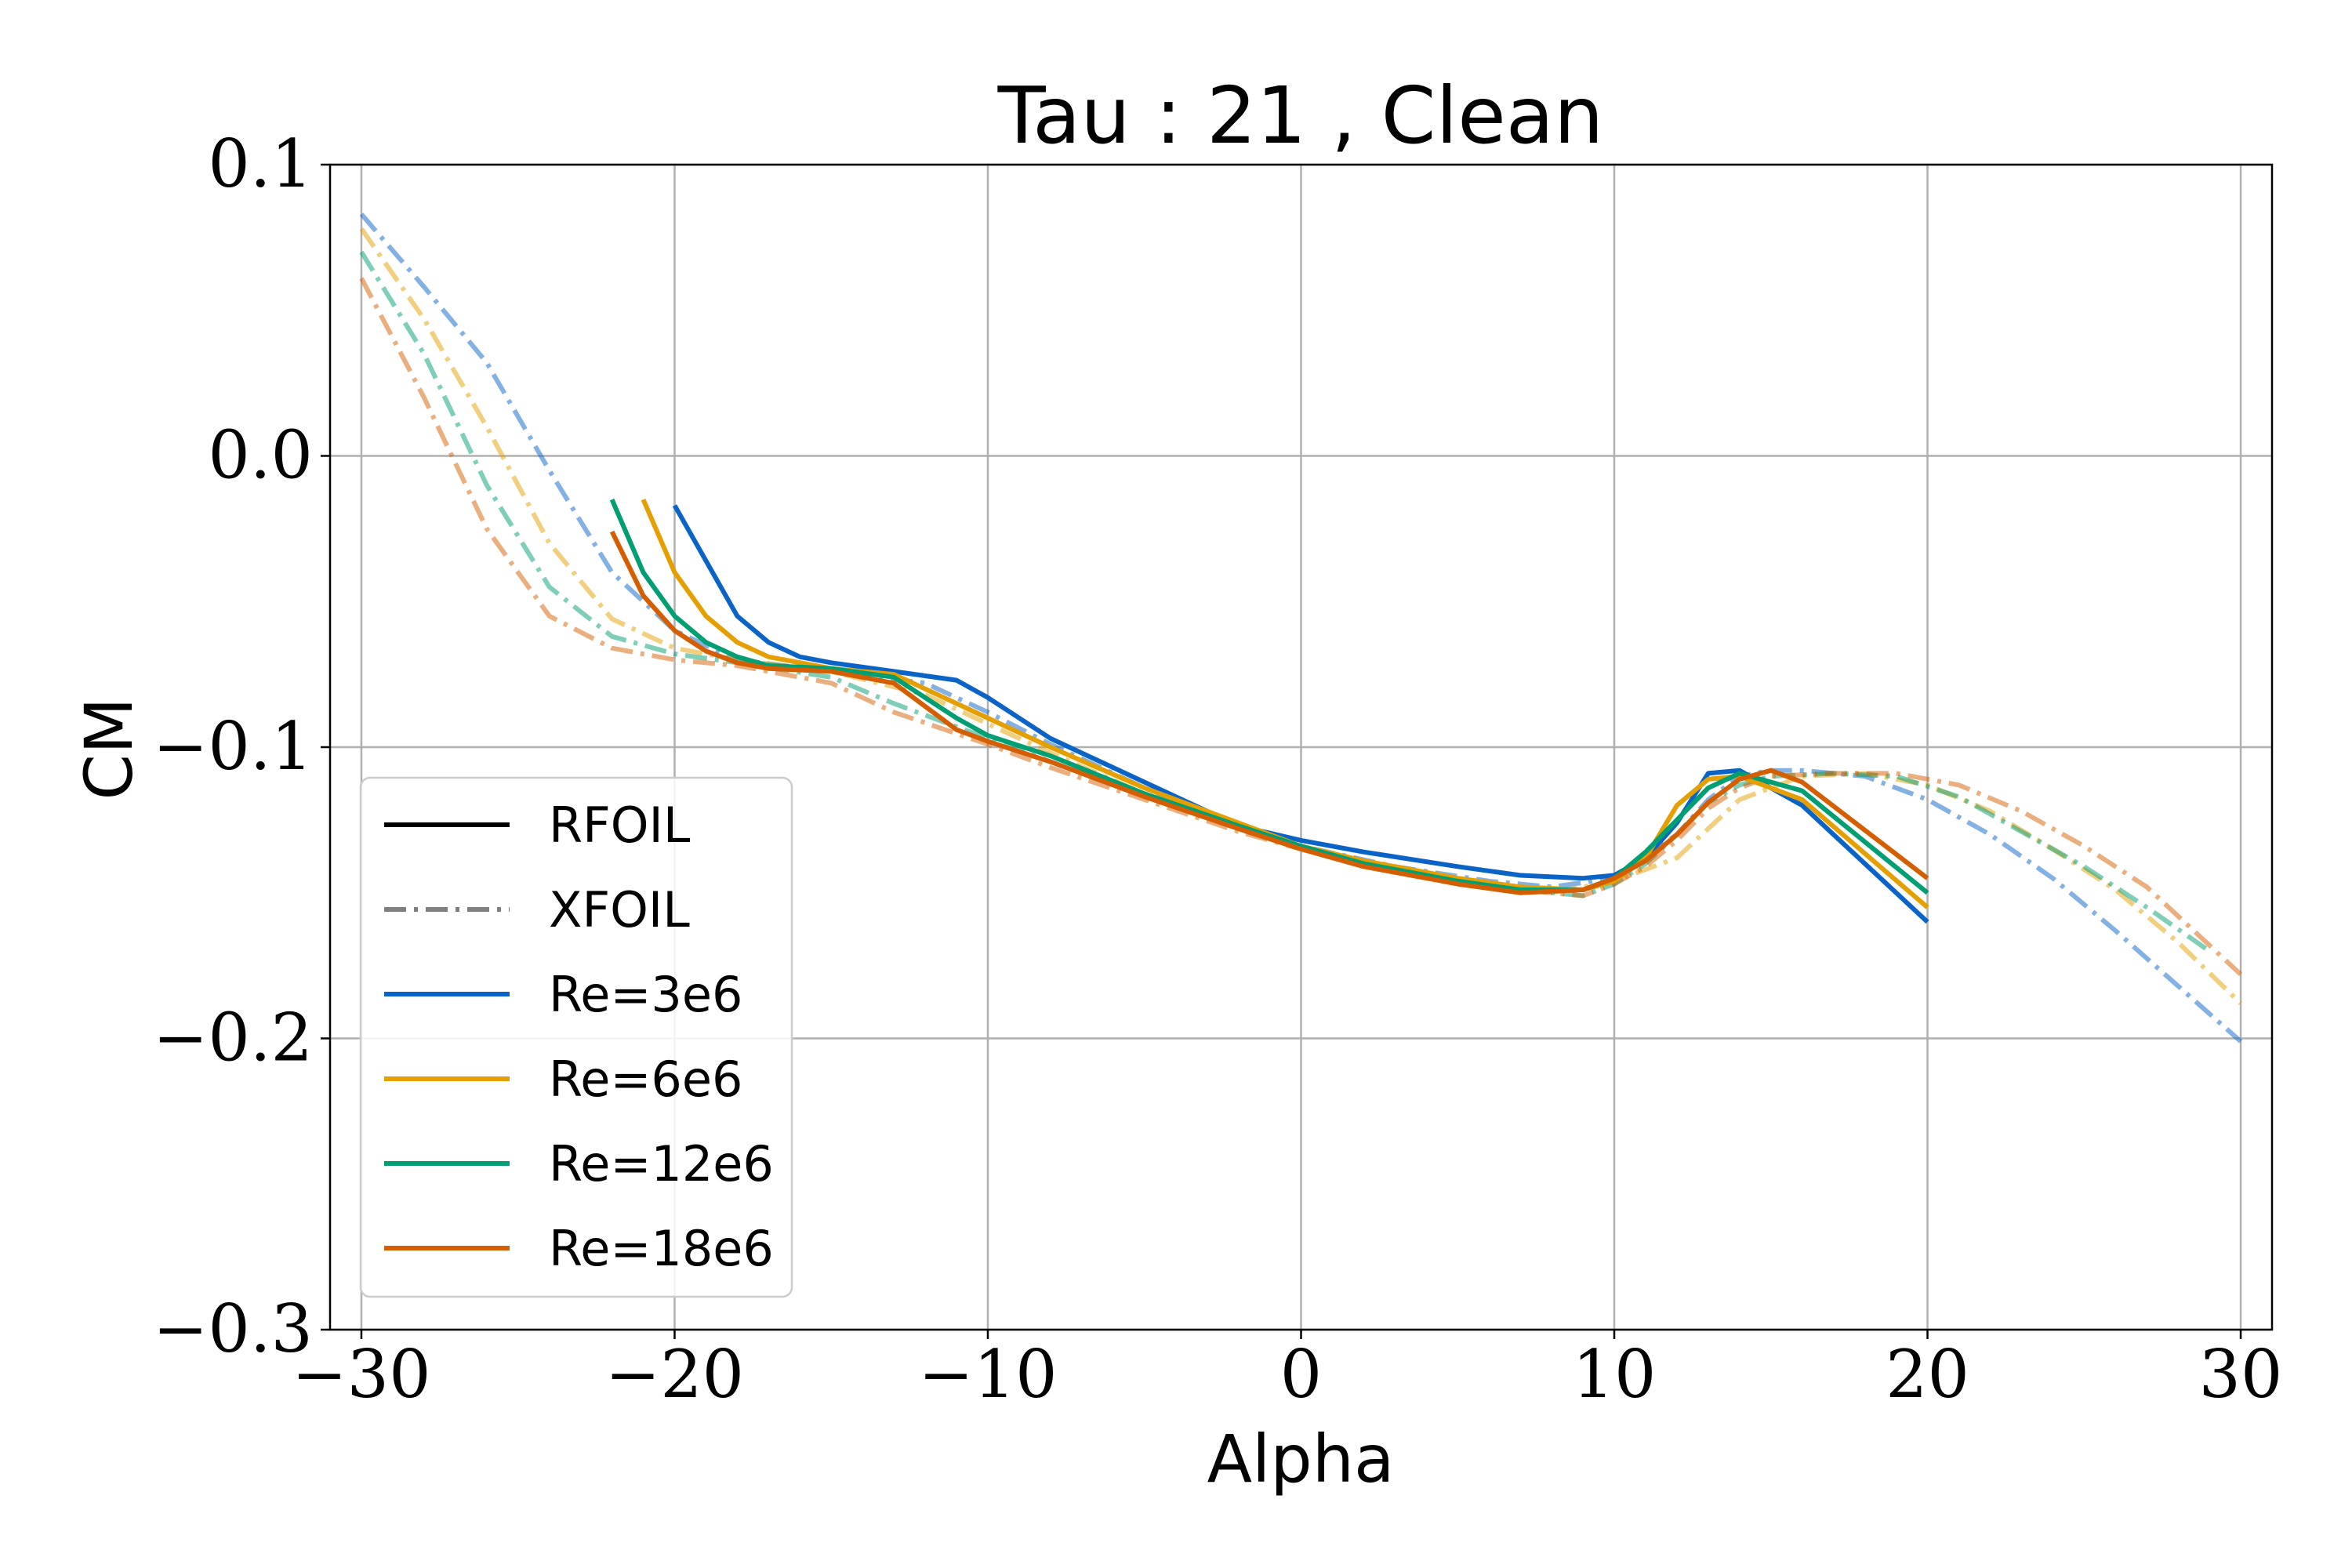  Describe the element at coordinates (260, 163) in the screenshot. I see `y-tick-label: 0.1` at that location.